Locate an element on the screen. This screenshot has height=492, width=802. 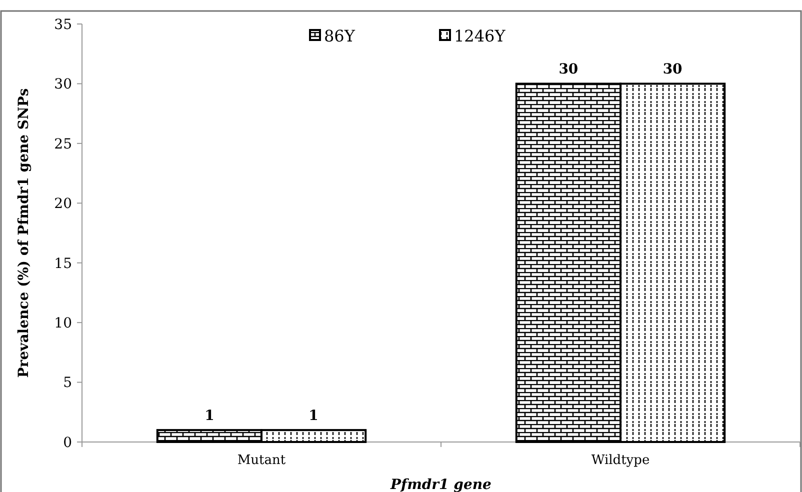
x-tick-label: Mutant is located at coordinates (261, 460).